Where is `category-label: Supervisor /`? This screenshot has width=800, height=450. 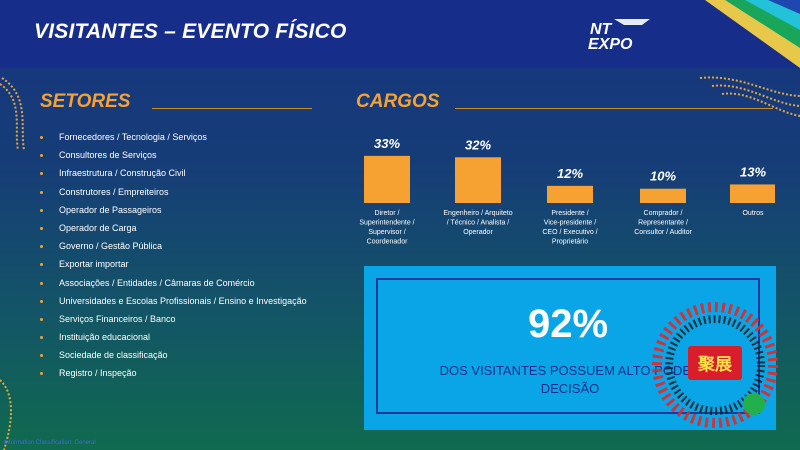
category-label: Supervisor / is located at coordinates (386, 232).